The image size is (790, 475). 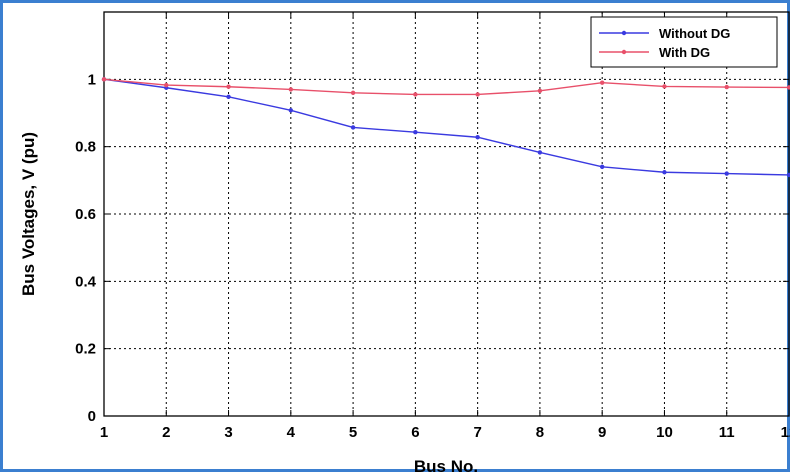 I want to click on x-axis-title: Bus No., so click(x=446, y=466).